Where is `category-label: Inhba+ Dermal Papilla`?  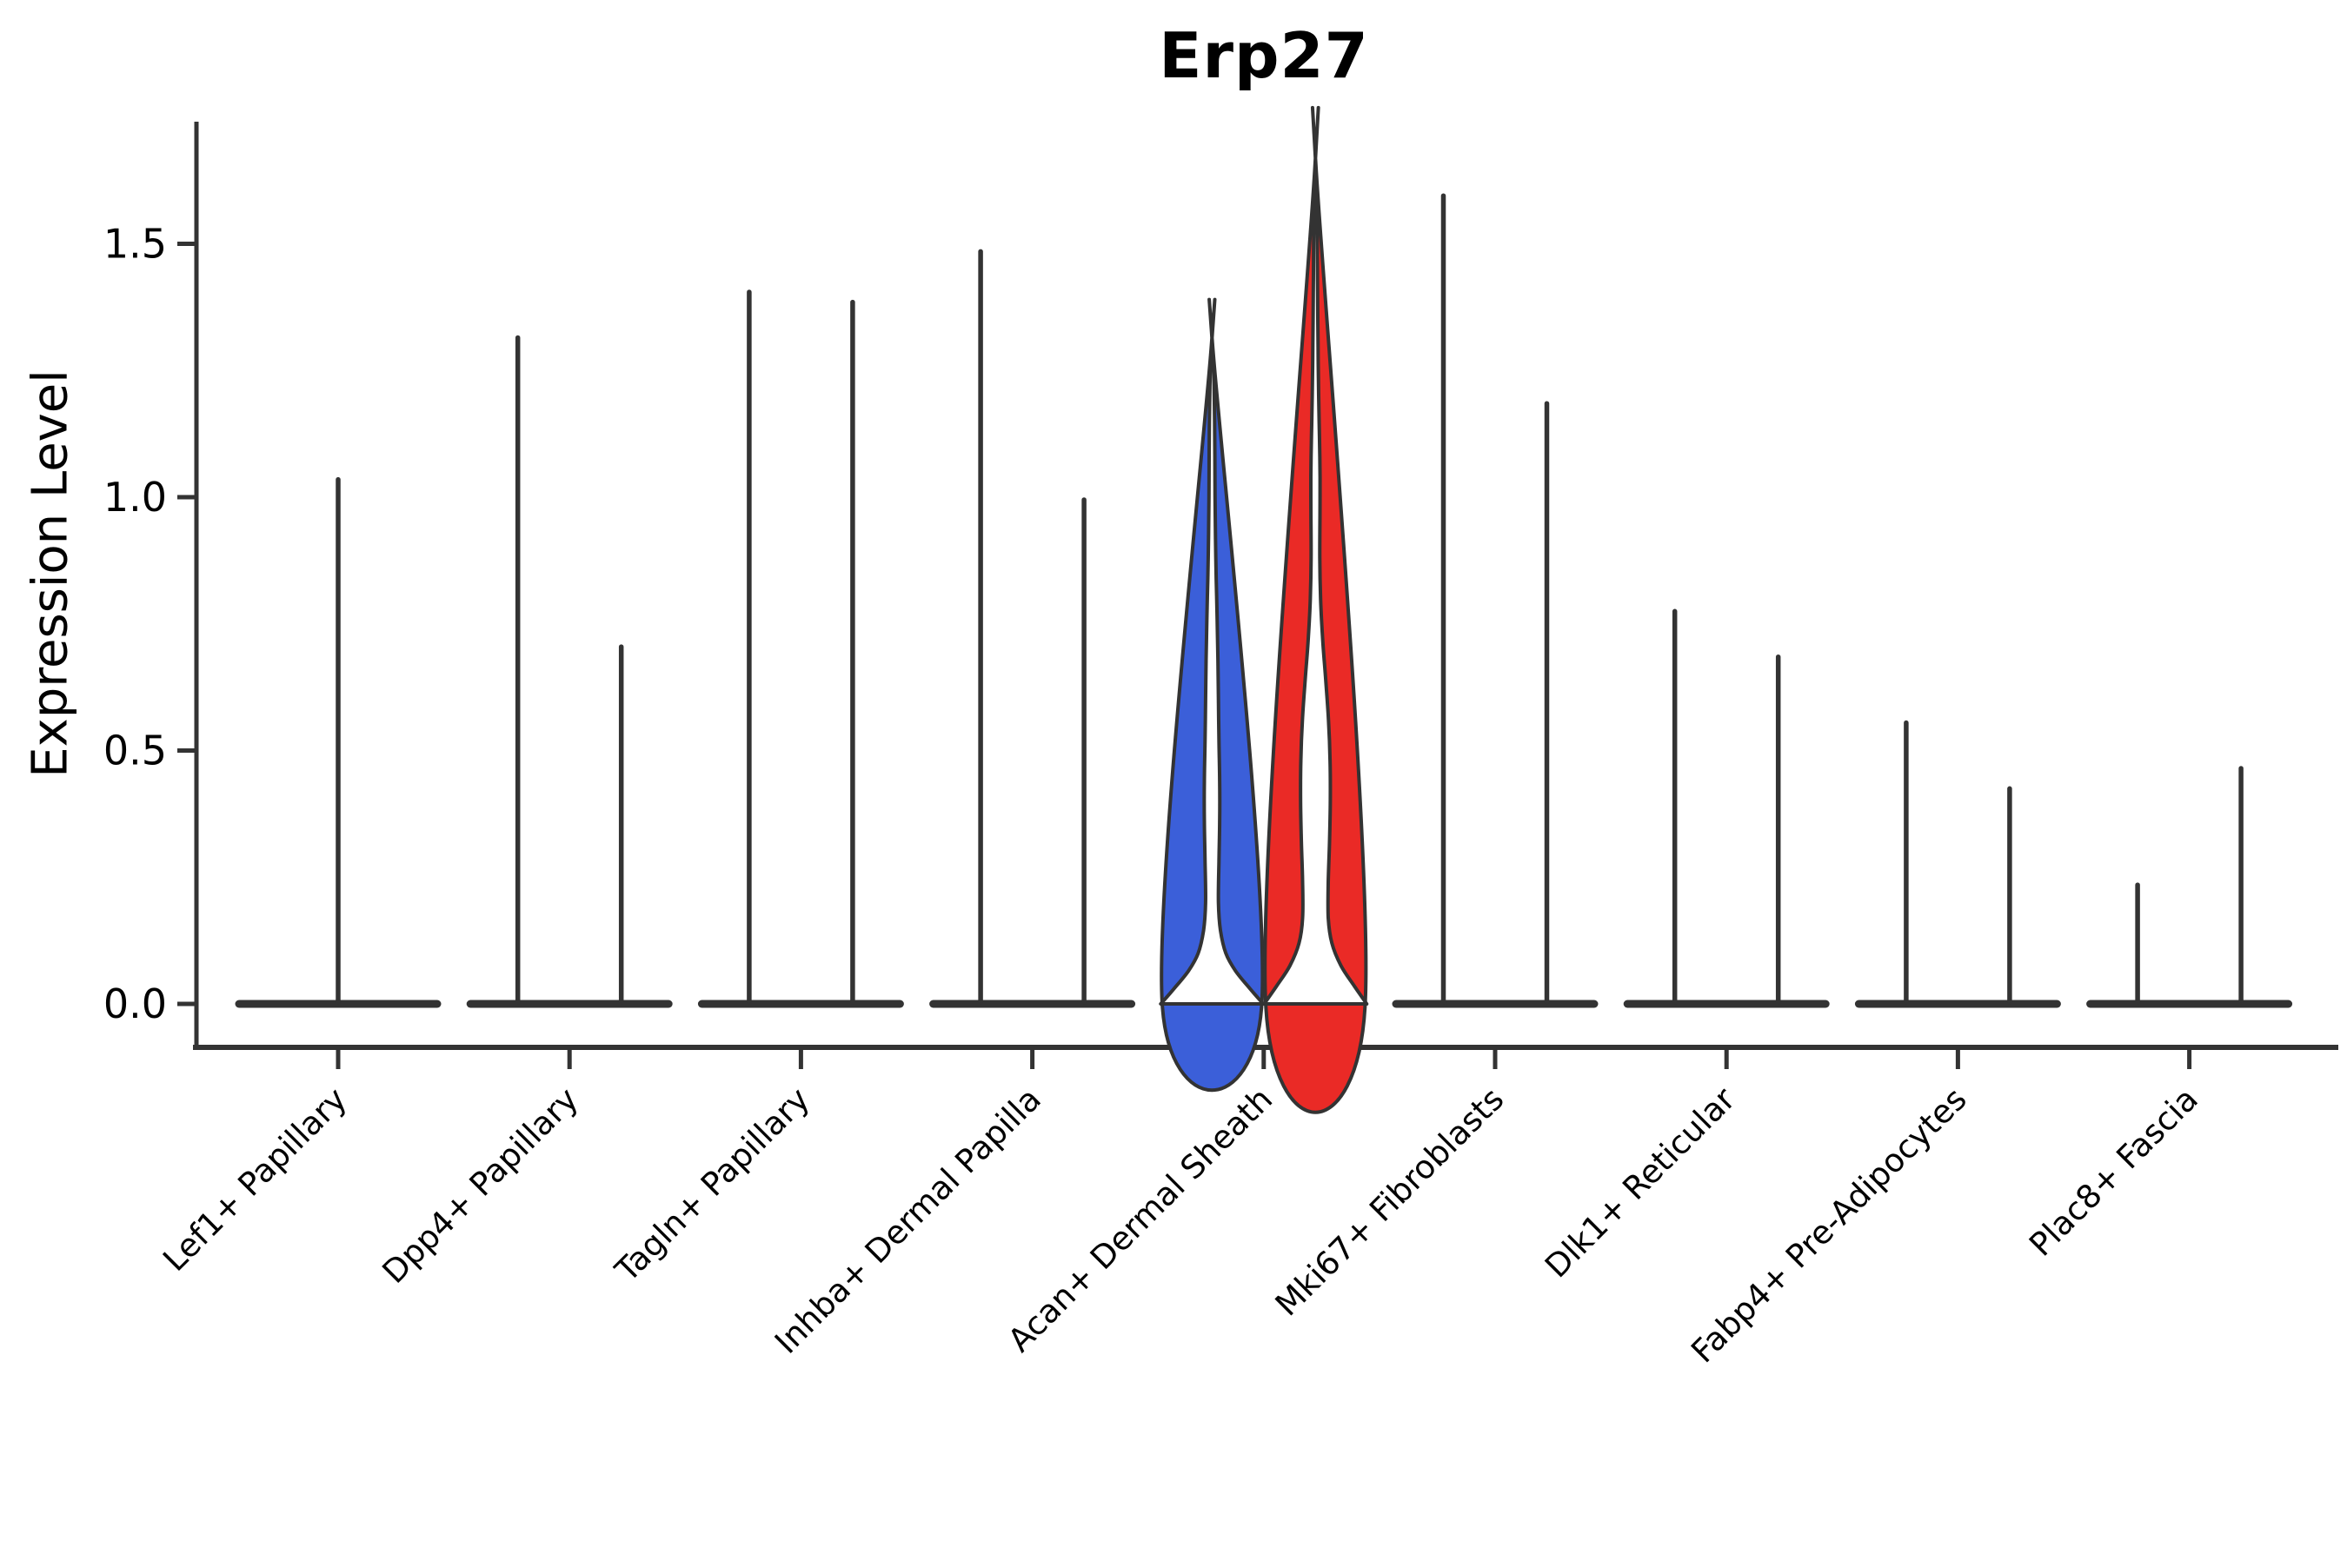 category-label: Inhba+ Dermal Papilla is located at coordinates (908, 1220).